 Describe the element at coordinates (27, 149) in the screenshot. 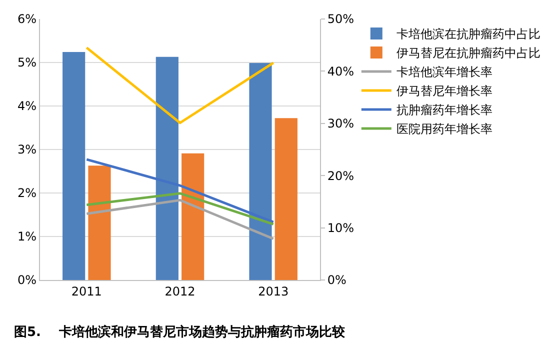

I see `y-tick-label: 3%` at that location.